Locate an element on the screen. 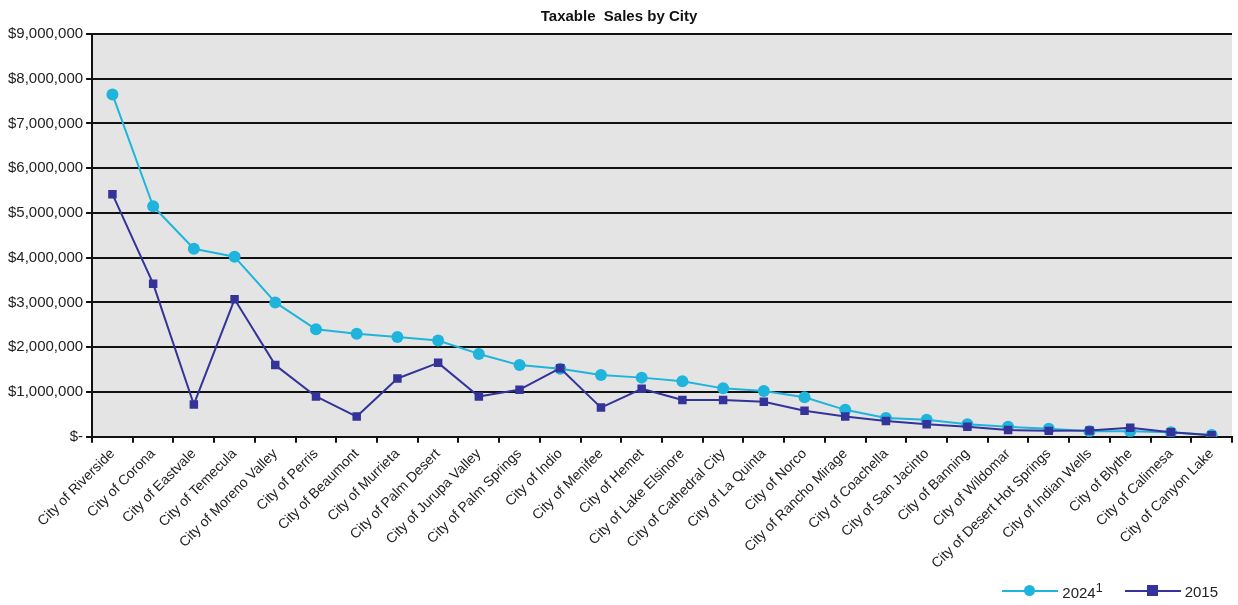 The image size is (1238, 605). legend-label: 2015 is located at coordinates (1201, 591).